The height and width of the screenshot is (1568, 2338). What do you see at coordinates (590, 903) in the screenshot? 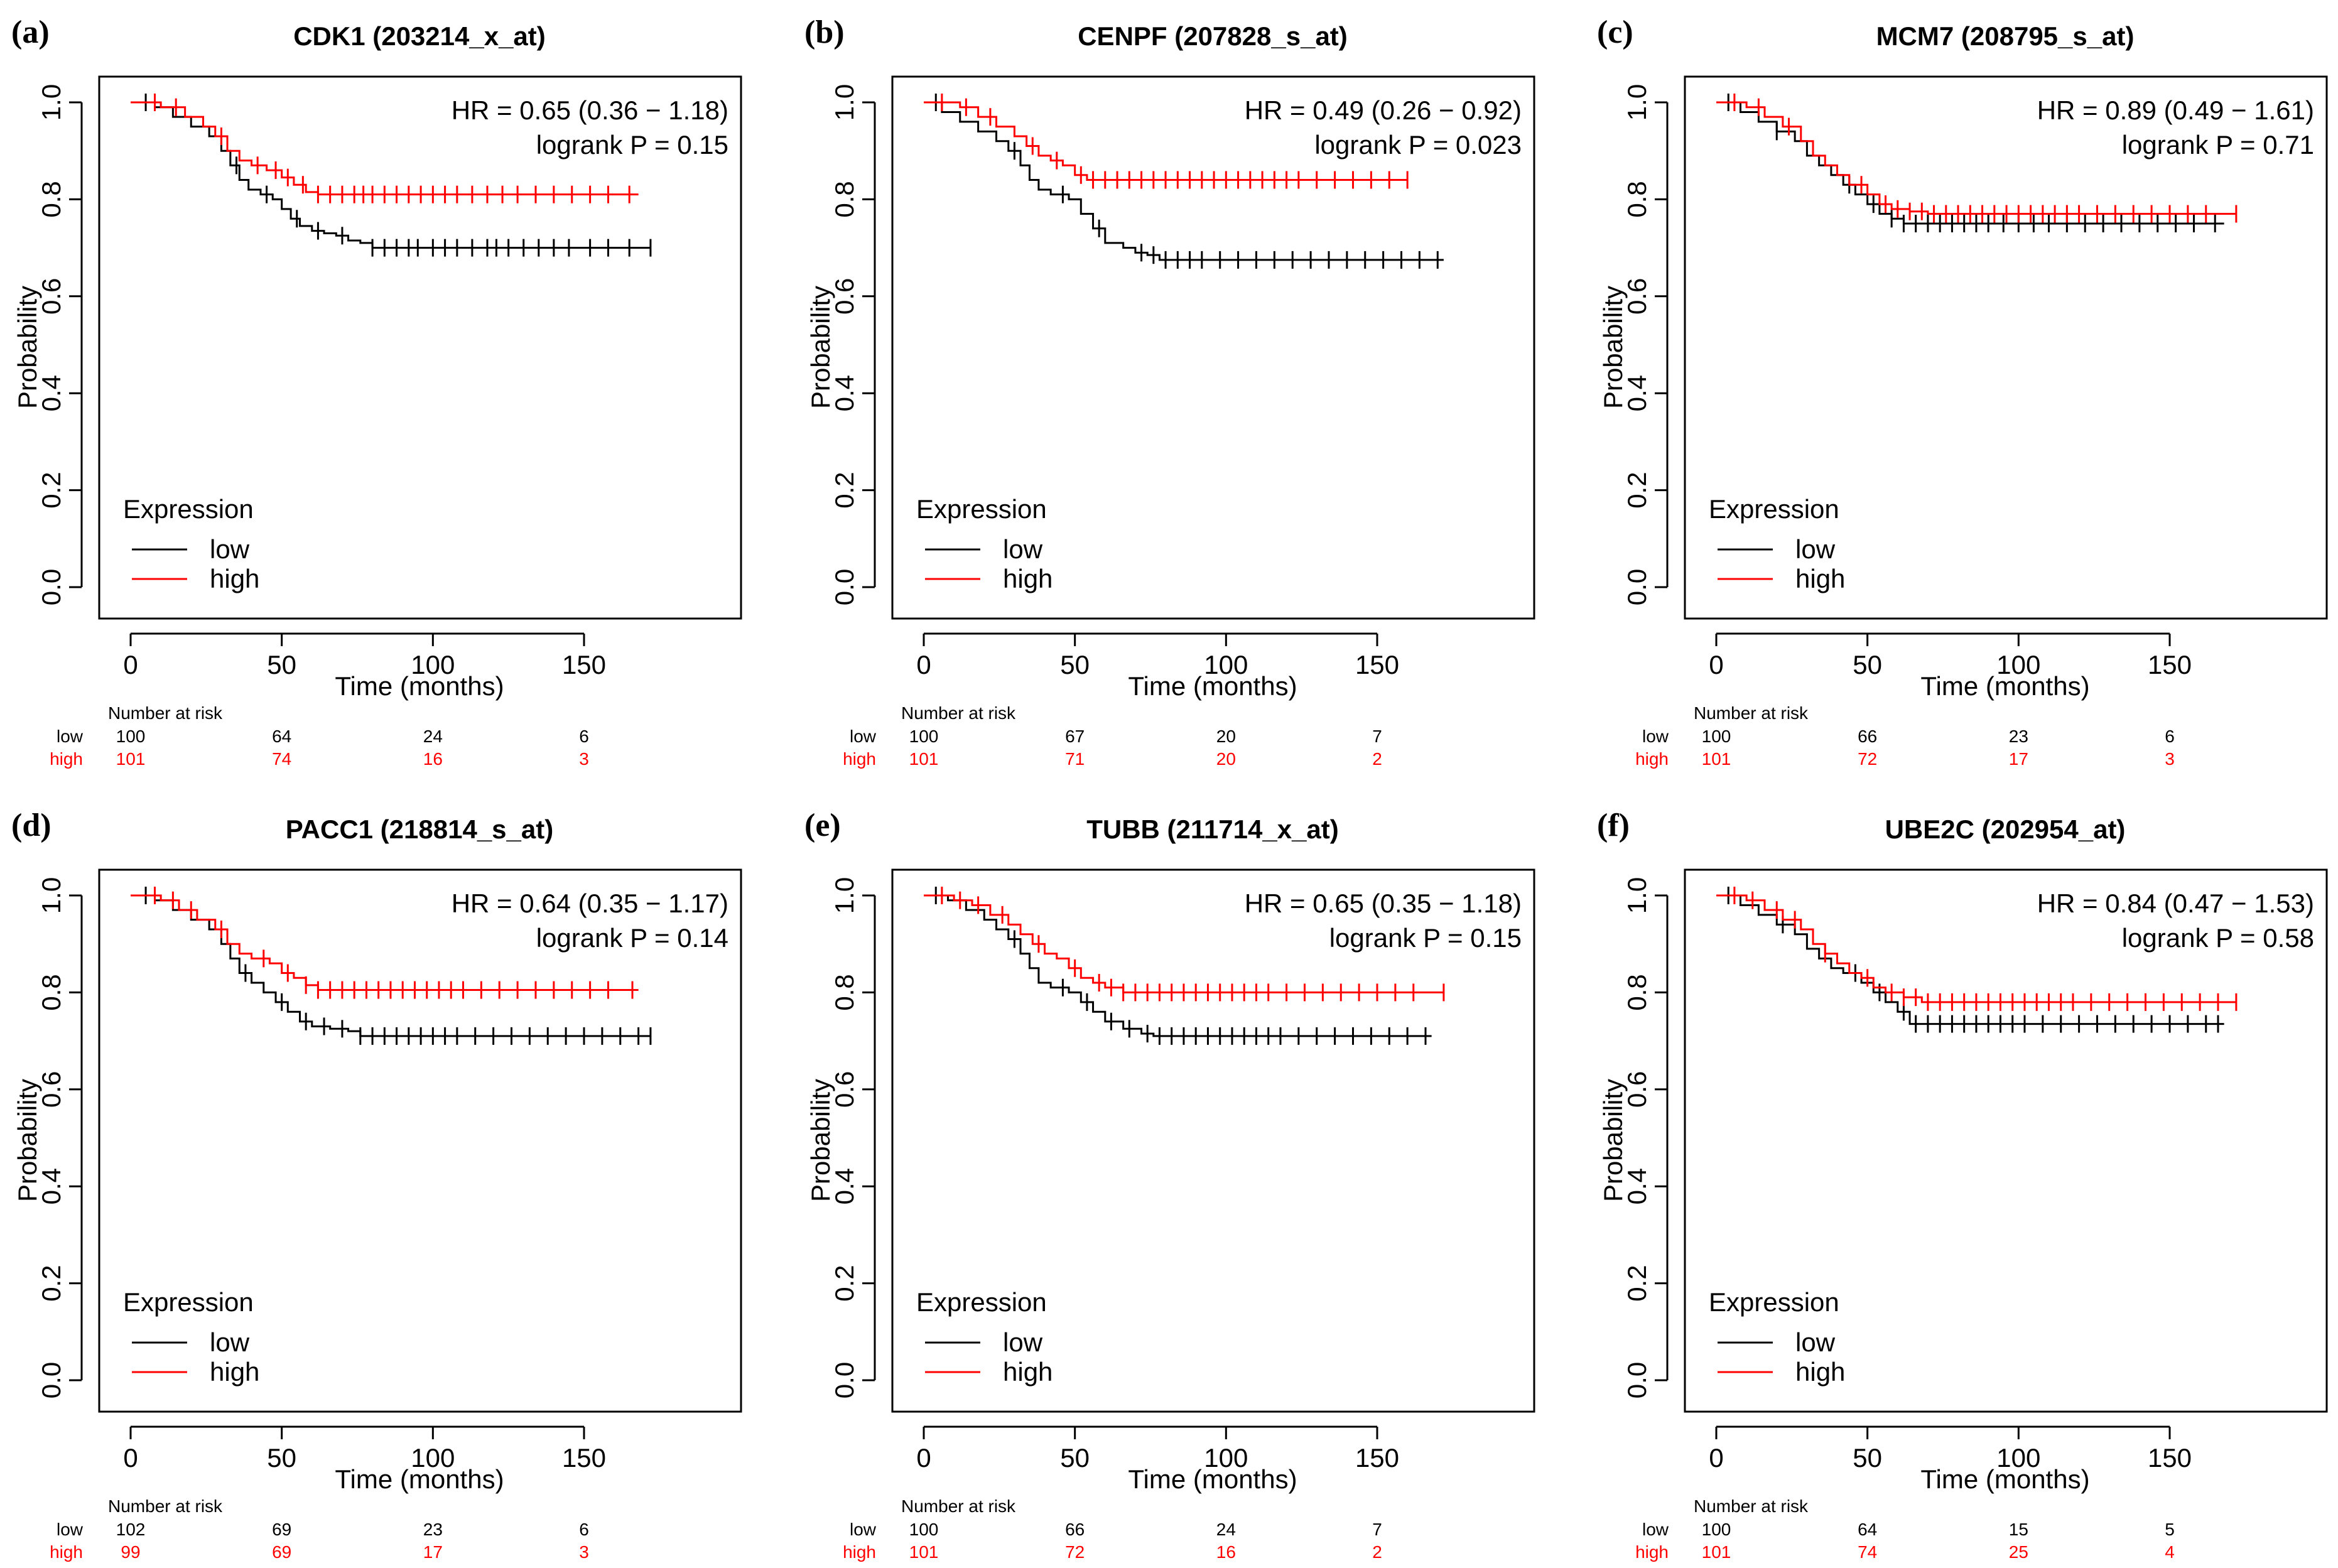
I see `hazard-ratio: HR = 0.64 (0.35 − 1.17)` at bounding box center [590, 903].